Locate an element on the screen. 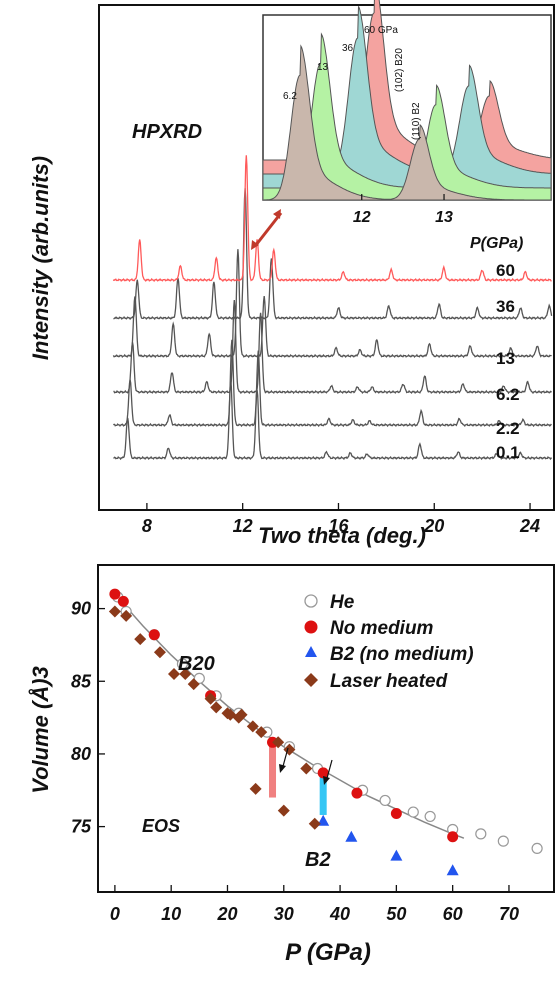 Image resolution: width=560 pixels, height=999 pixels. inset-peaks is located at coordinates (407, 100).